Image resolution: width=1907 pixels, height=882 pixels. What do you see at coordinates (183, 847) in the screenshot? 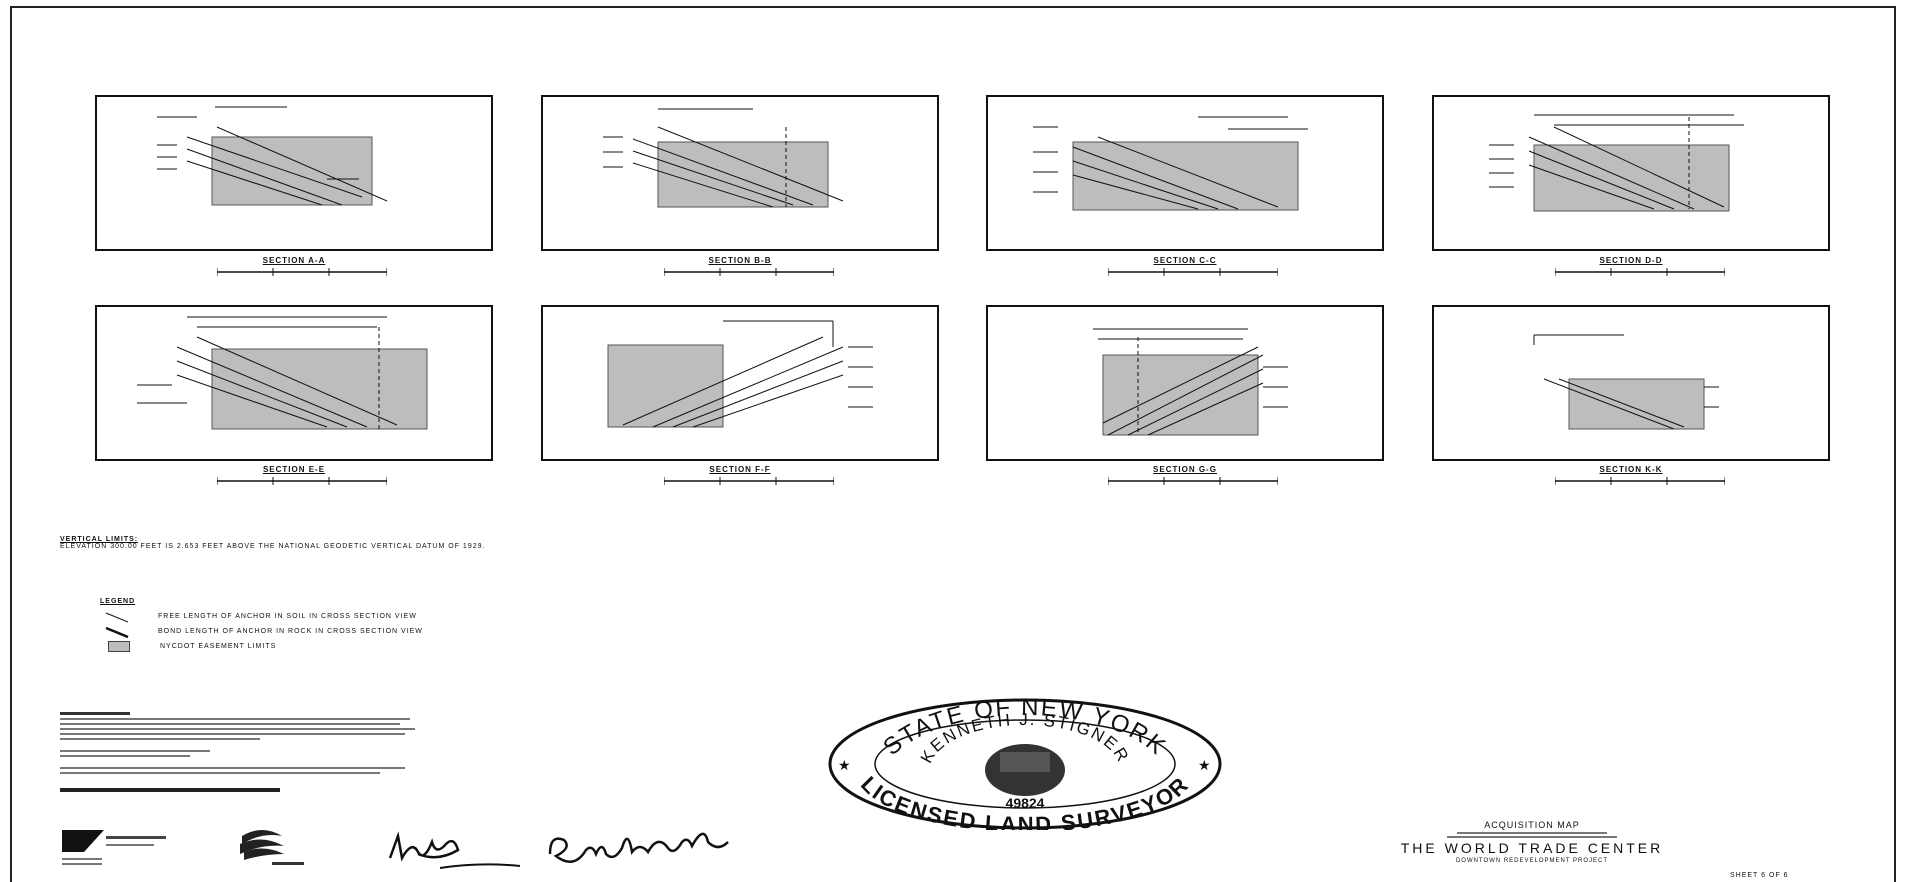
I see `firm-logos` at bounding box center [183, 847].